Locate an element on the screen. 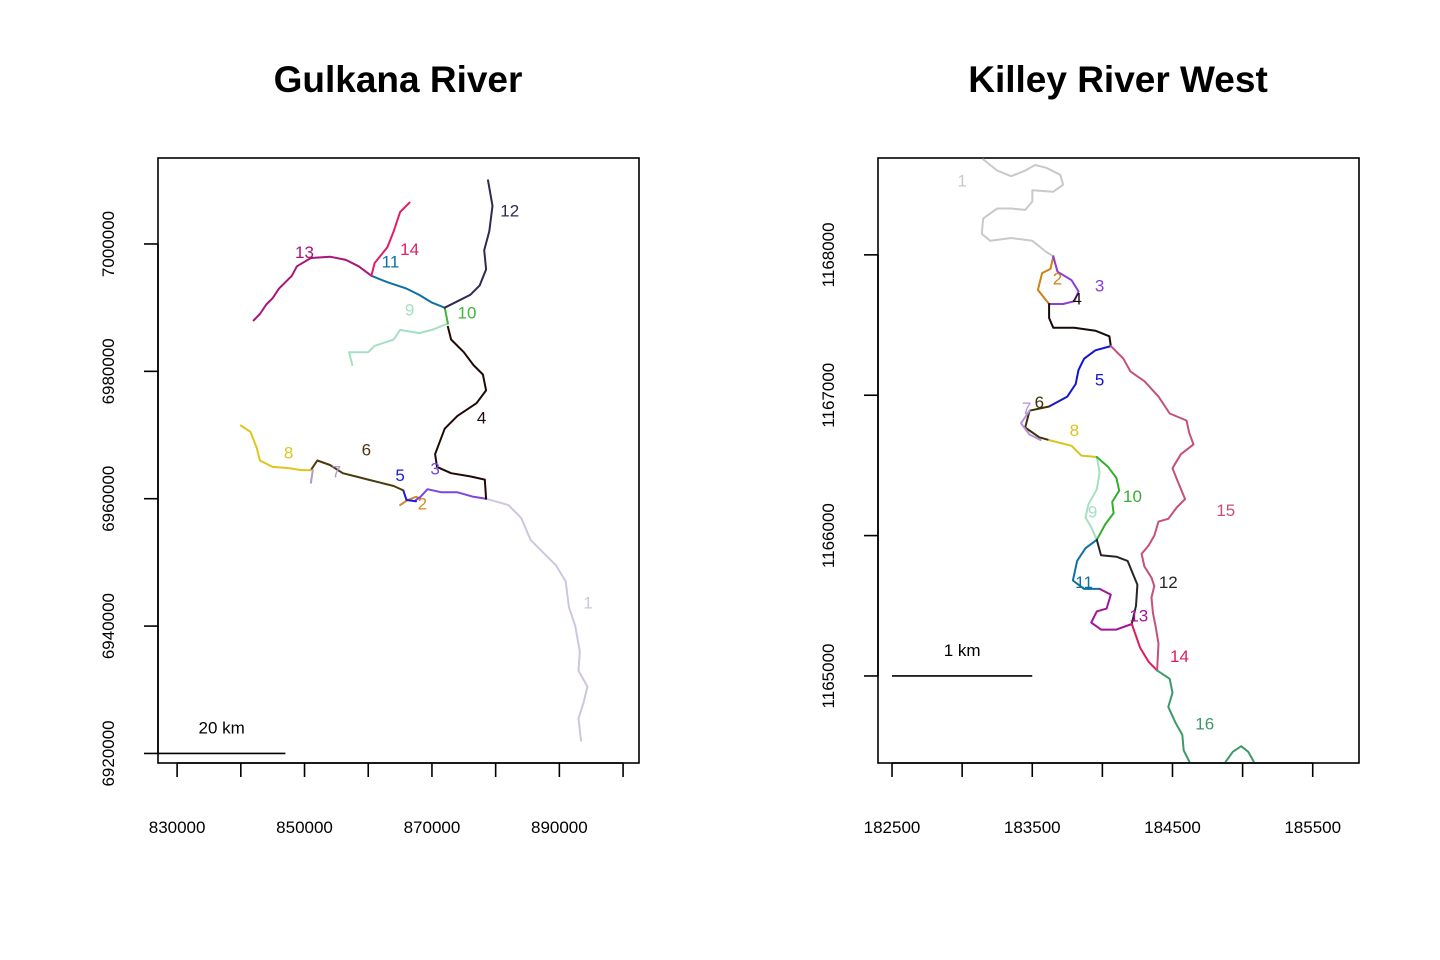  scale-bar-label: 20 km is located at coordinates (222, 727).